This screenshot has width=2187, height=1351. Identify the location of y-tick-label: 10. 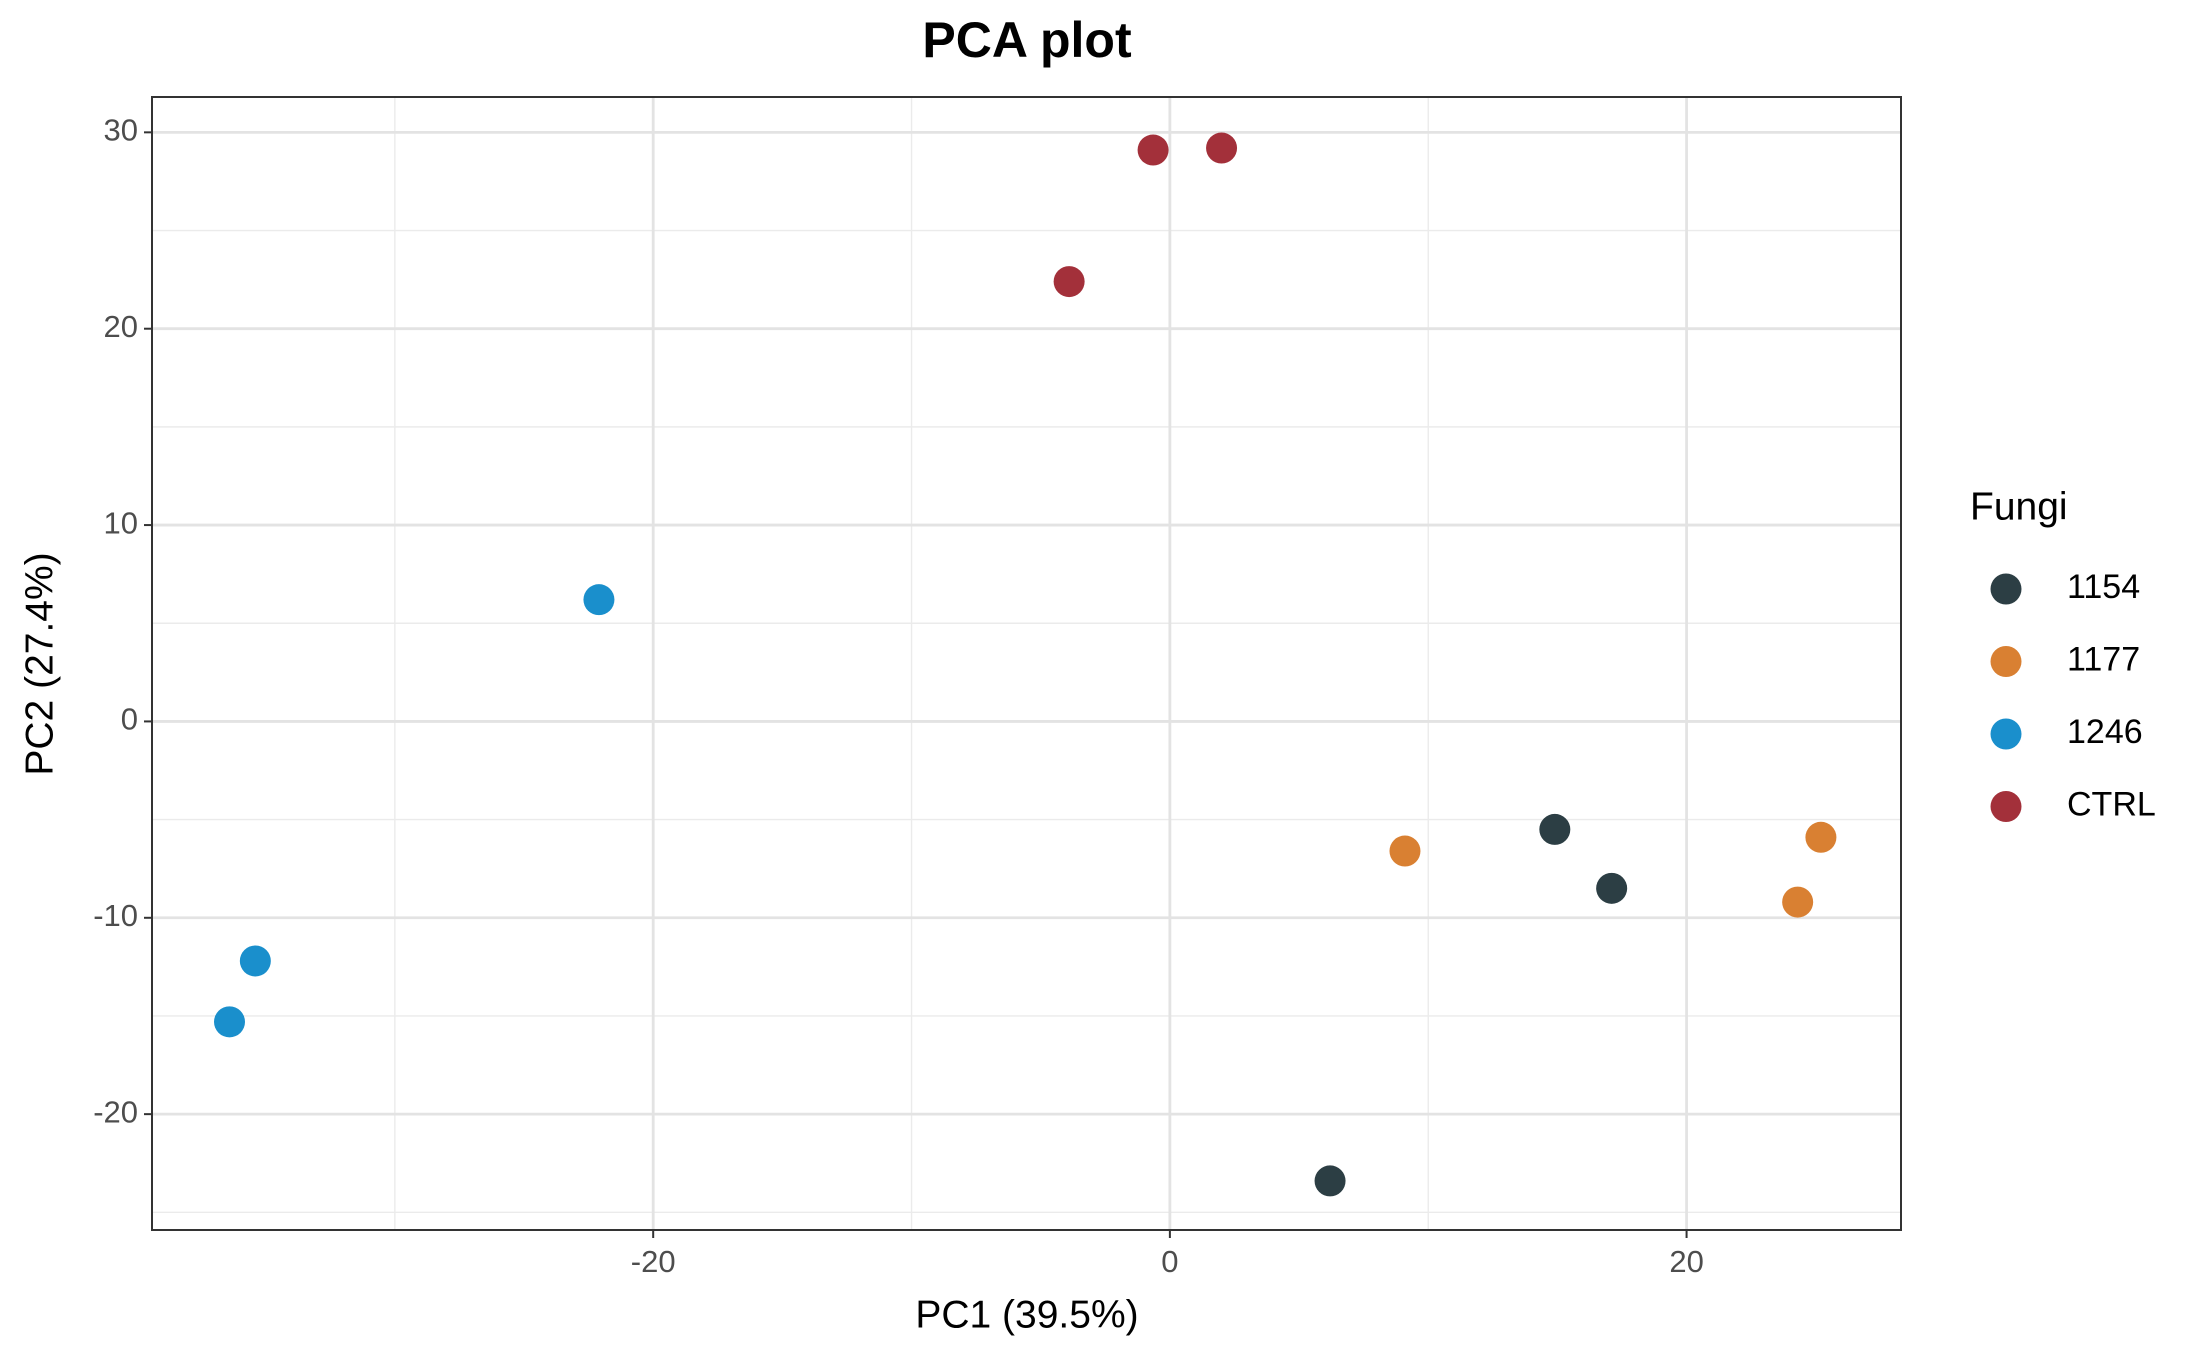
(121, 522).